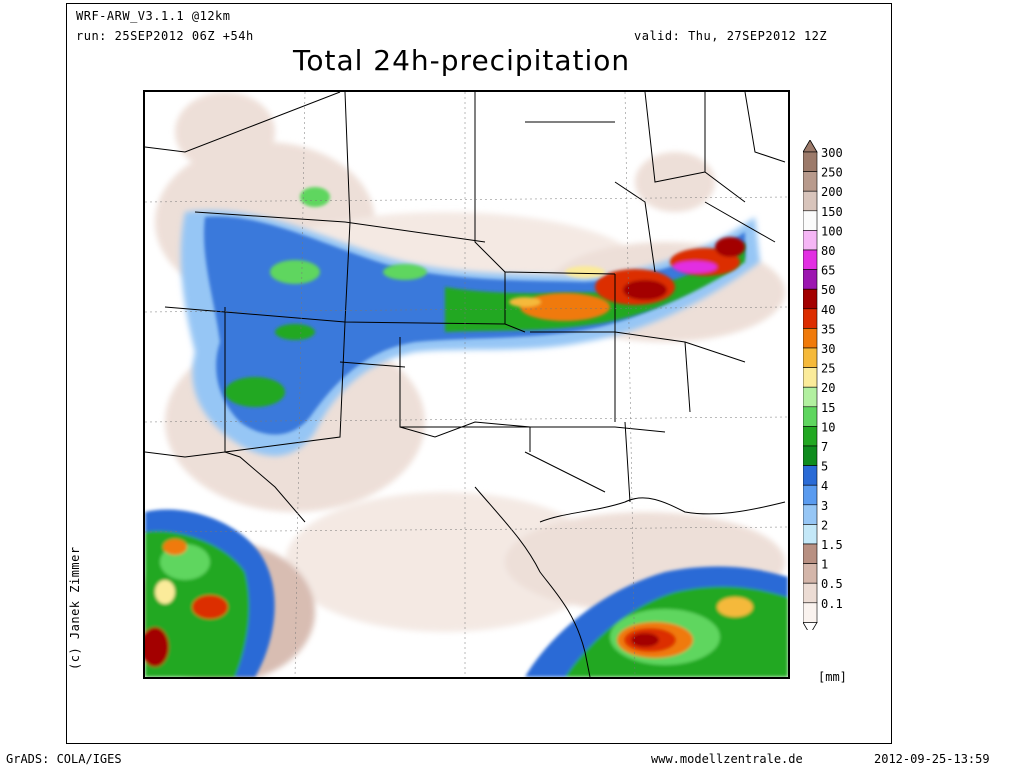 The image size is (1024, 768). Describe the element at coordinates (828, 290) in the screenshot. I see `legend-label: 50` at that location.